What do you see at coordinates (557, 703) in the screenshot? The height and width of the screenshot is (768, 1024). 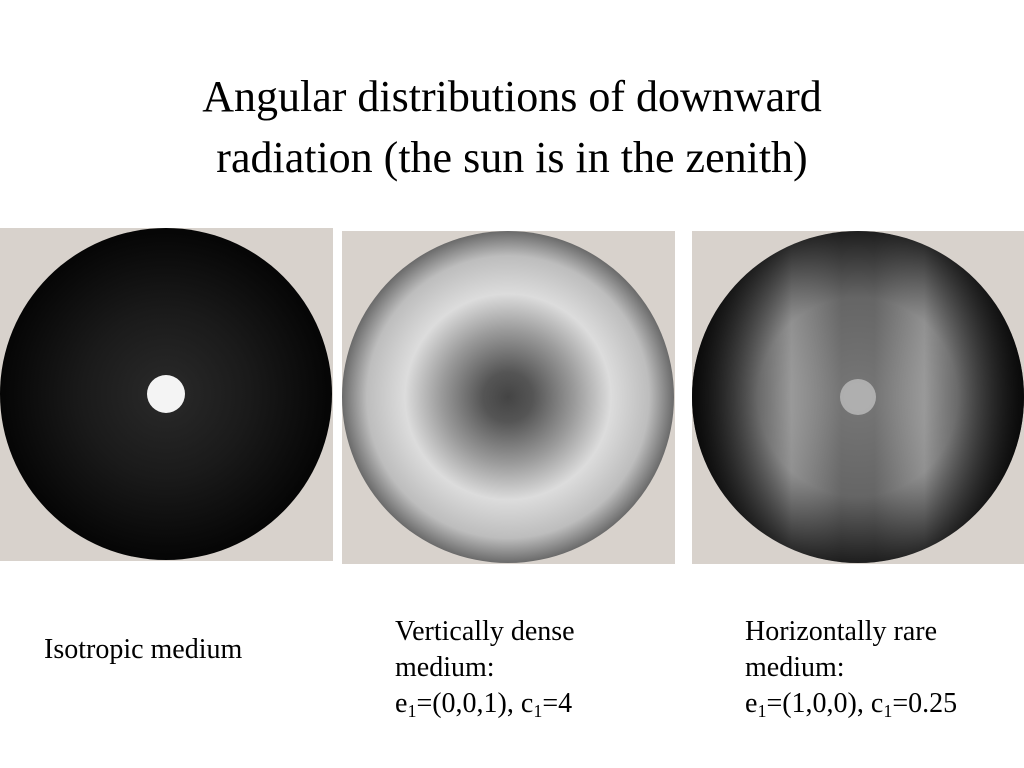 I see `formula-text: =4` at bounding box center [557, 703].